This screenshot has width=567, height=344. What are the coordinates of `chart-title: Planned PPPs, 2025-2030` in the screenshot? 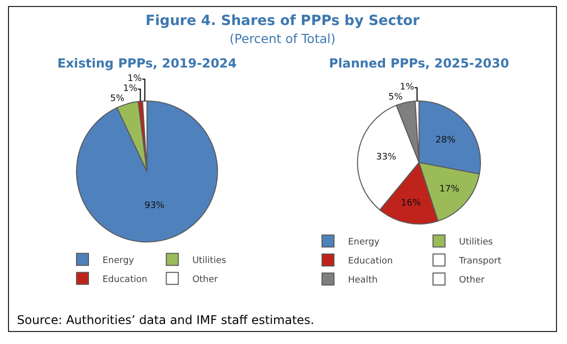 It's located at (419, 62).